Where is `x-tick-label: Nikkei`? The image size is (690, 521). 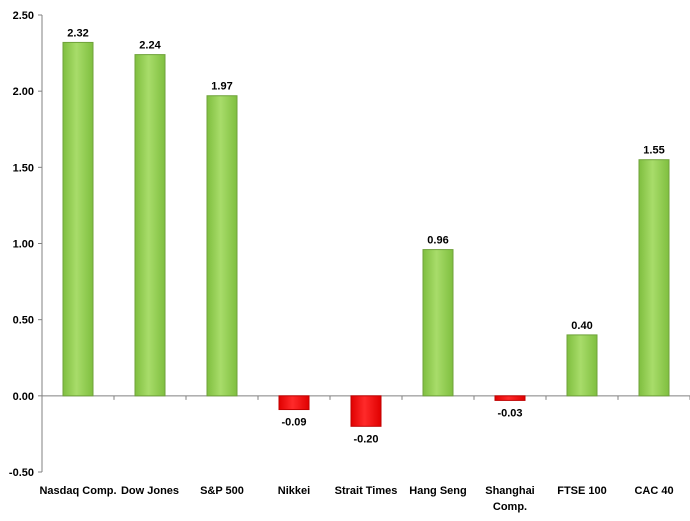 x-tick-label: Nikkei is located at coordinates (294, 491).